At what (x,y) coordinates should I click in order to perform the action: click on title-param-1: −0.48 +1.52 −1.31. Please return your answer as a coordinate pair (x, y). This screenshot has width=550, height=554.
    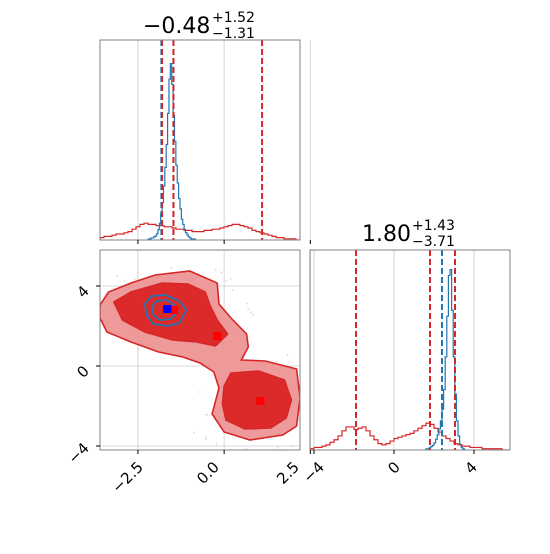
    Looking at the image, I should click on (199, 26).